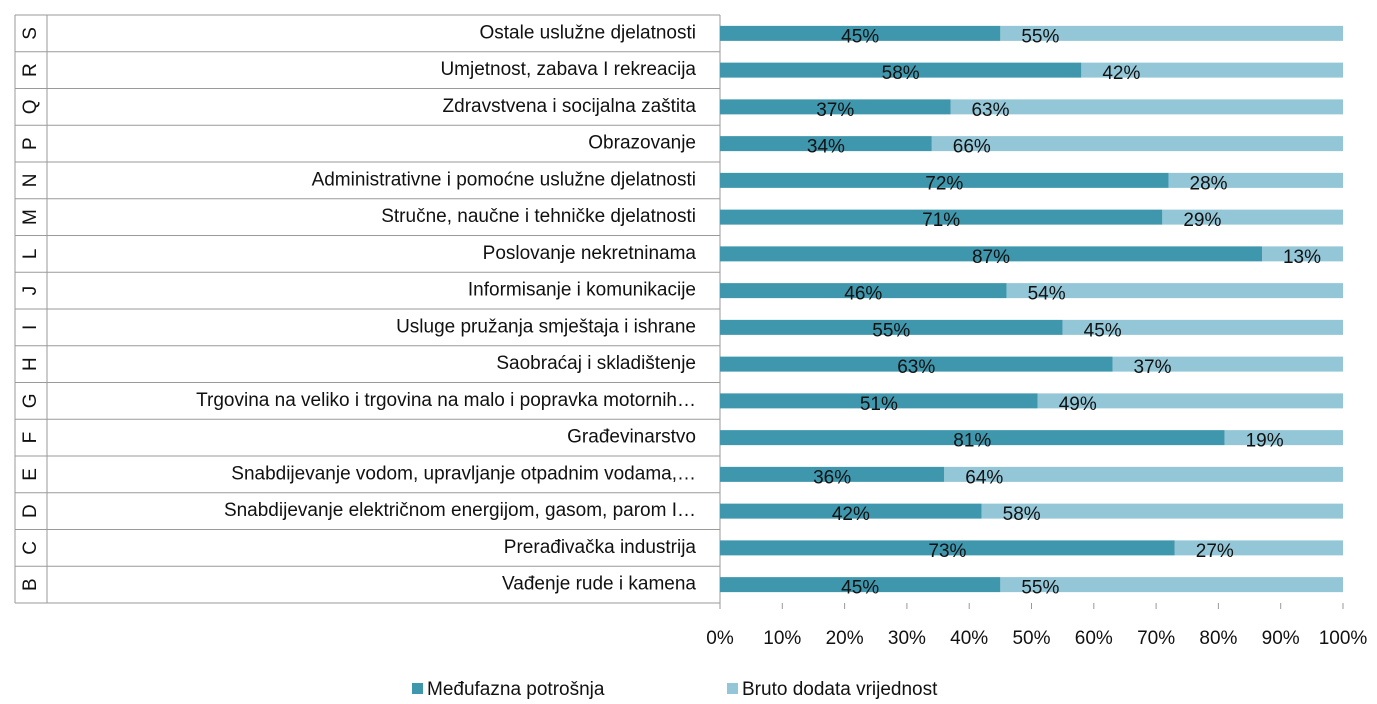 This screenshot has width=1377, height=704. What do you see at coordinates (1218, 638) in the screenshot?
I see `x-tick-label: 80%` at bounding box center [1218, 638].